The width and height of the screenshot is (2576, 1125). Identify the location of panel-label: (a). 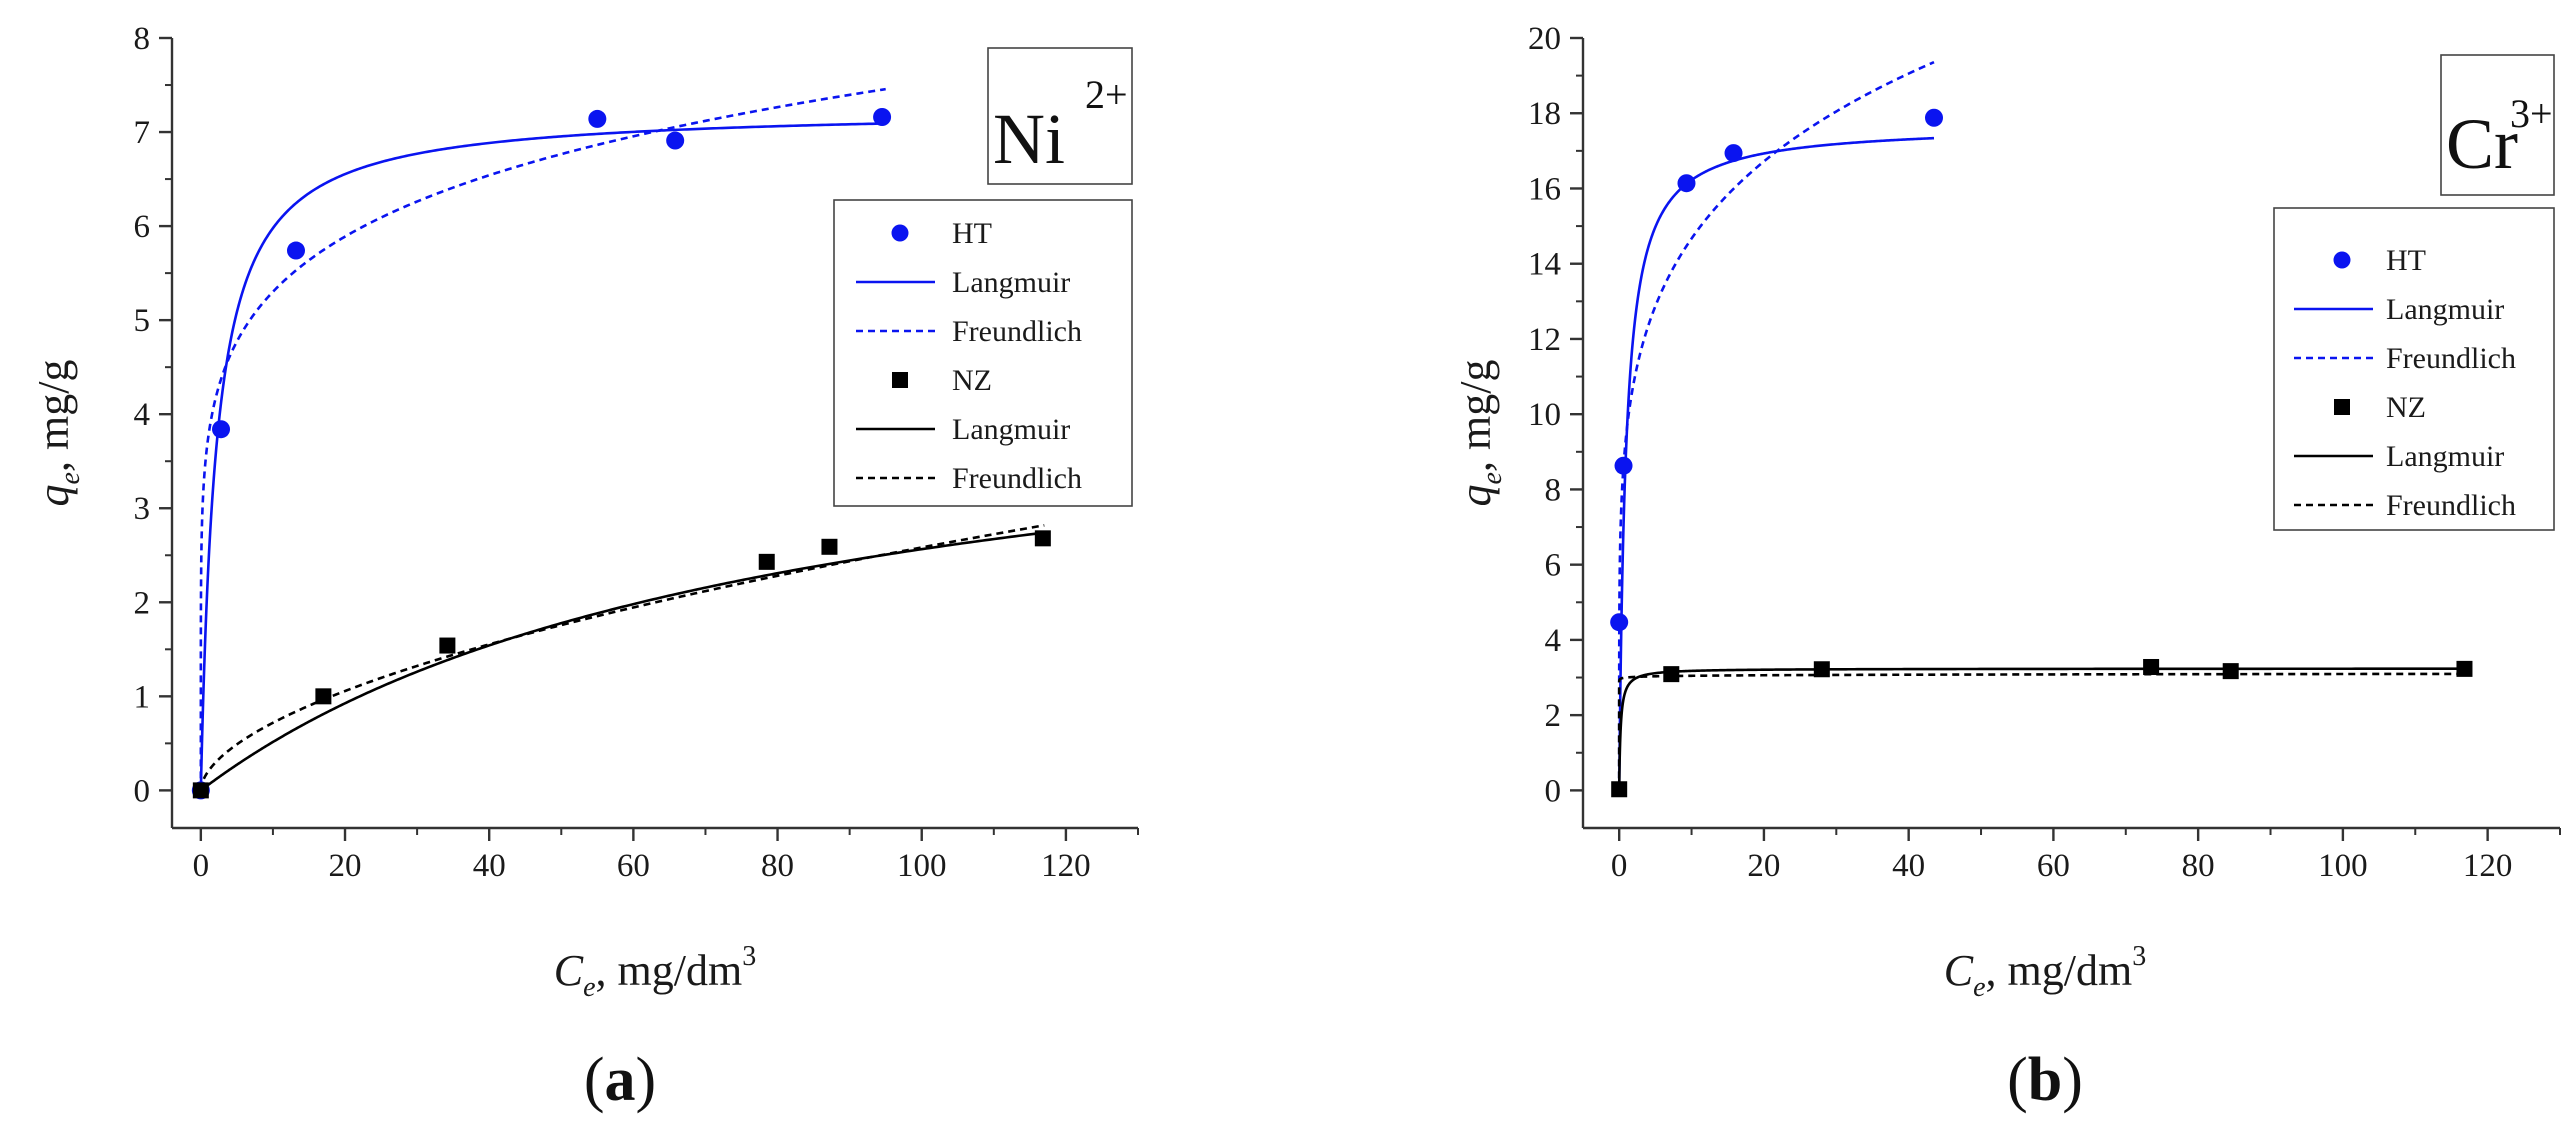
(620, 1080).